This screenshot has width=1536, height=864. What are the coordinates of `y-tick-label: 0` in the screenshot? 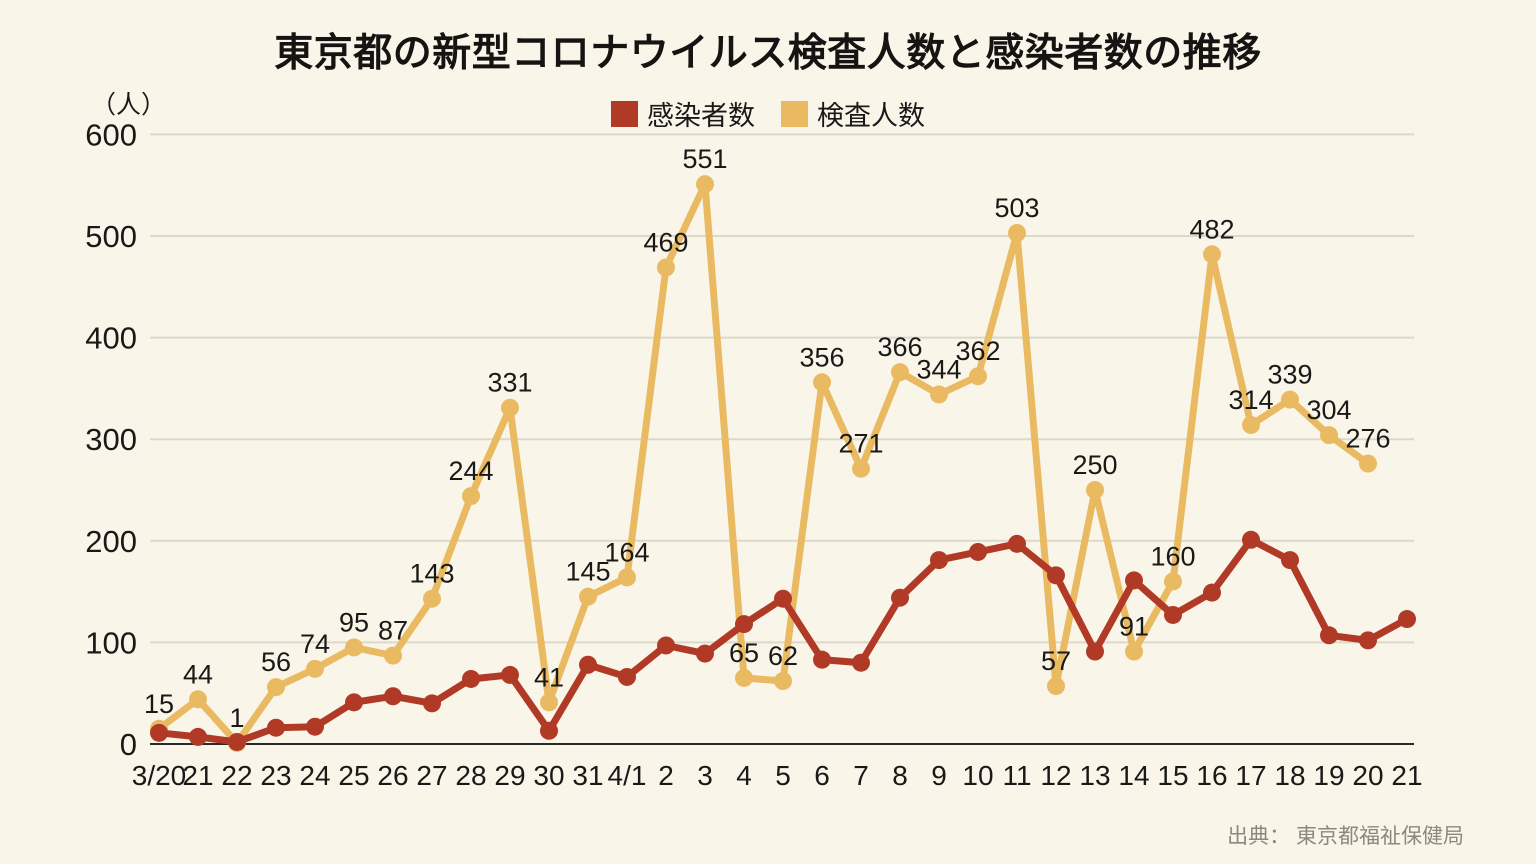 It's located at (128, 744).